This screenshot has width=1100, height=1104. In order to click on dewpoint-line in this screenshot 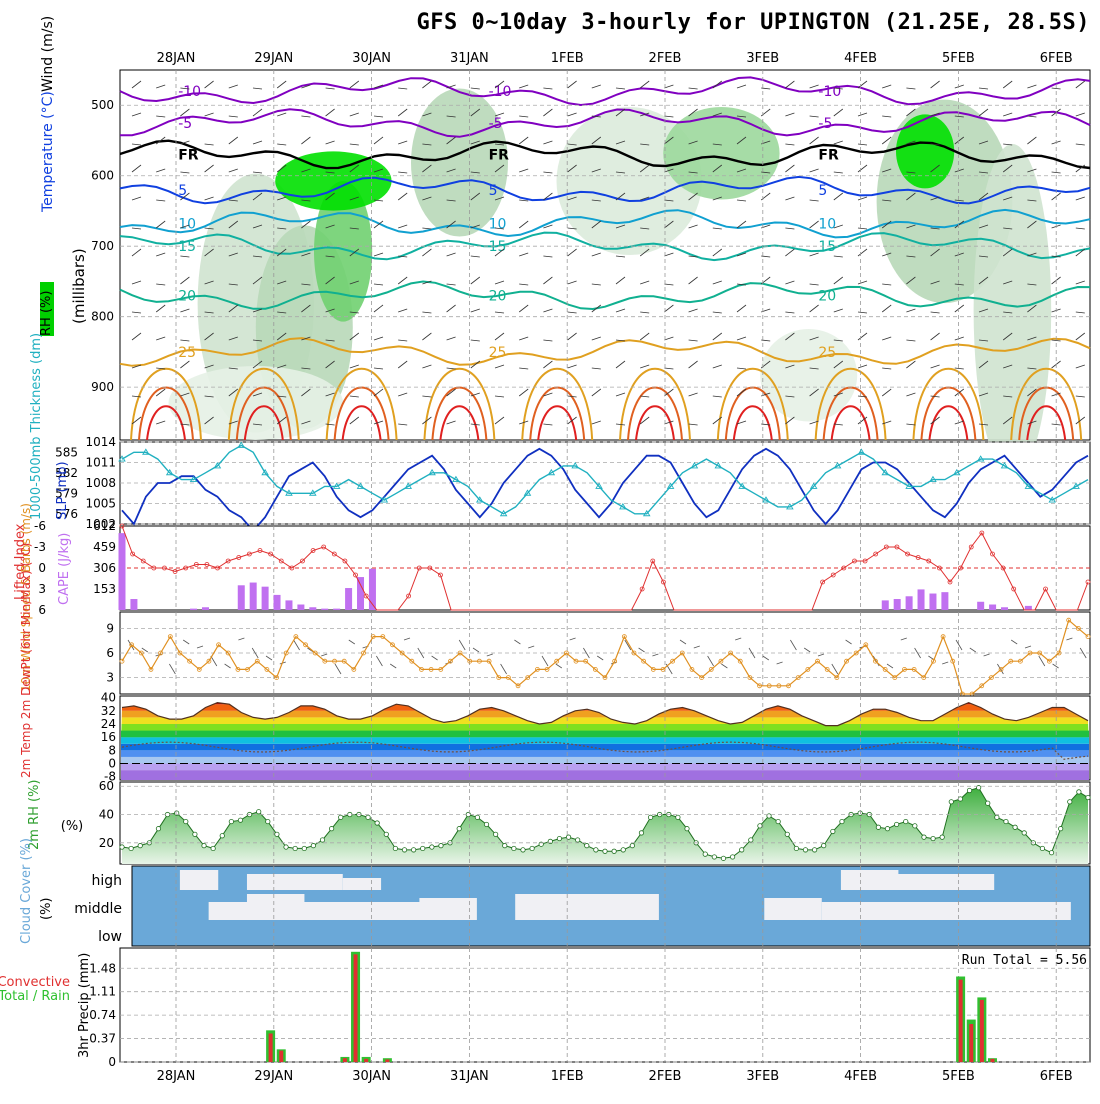, I will do `click(605, 750)`.